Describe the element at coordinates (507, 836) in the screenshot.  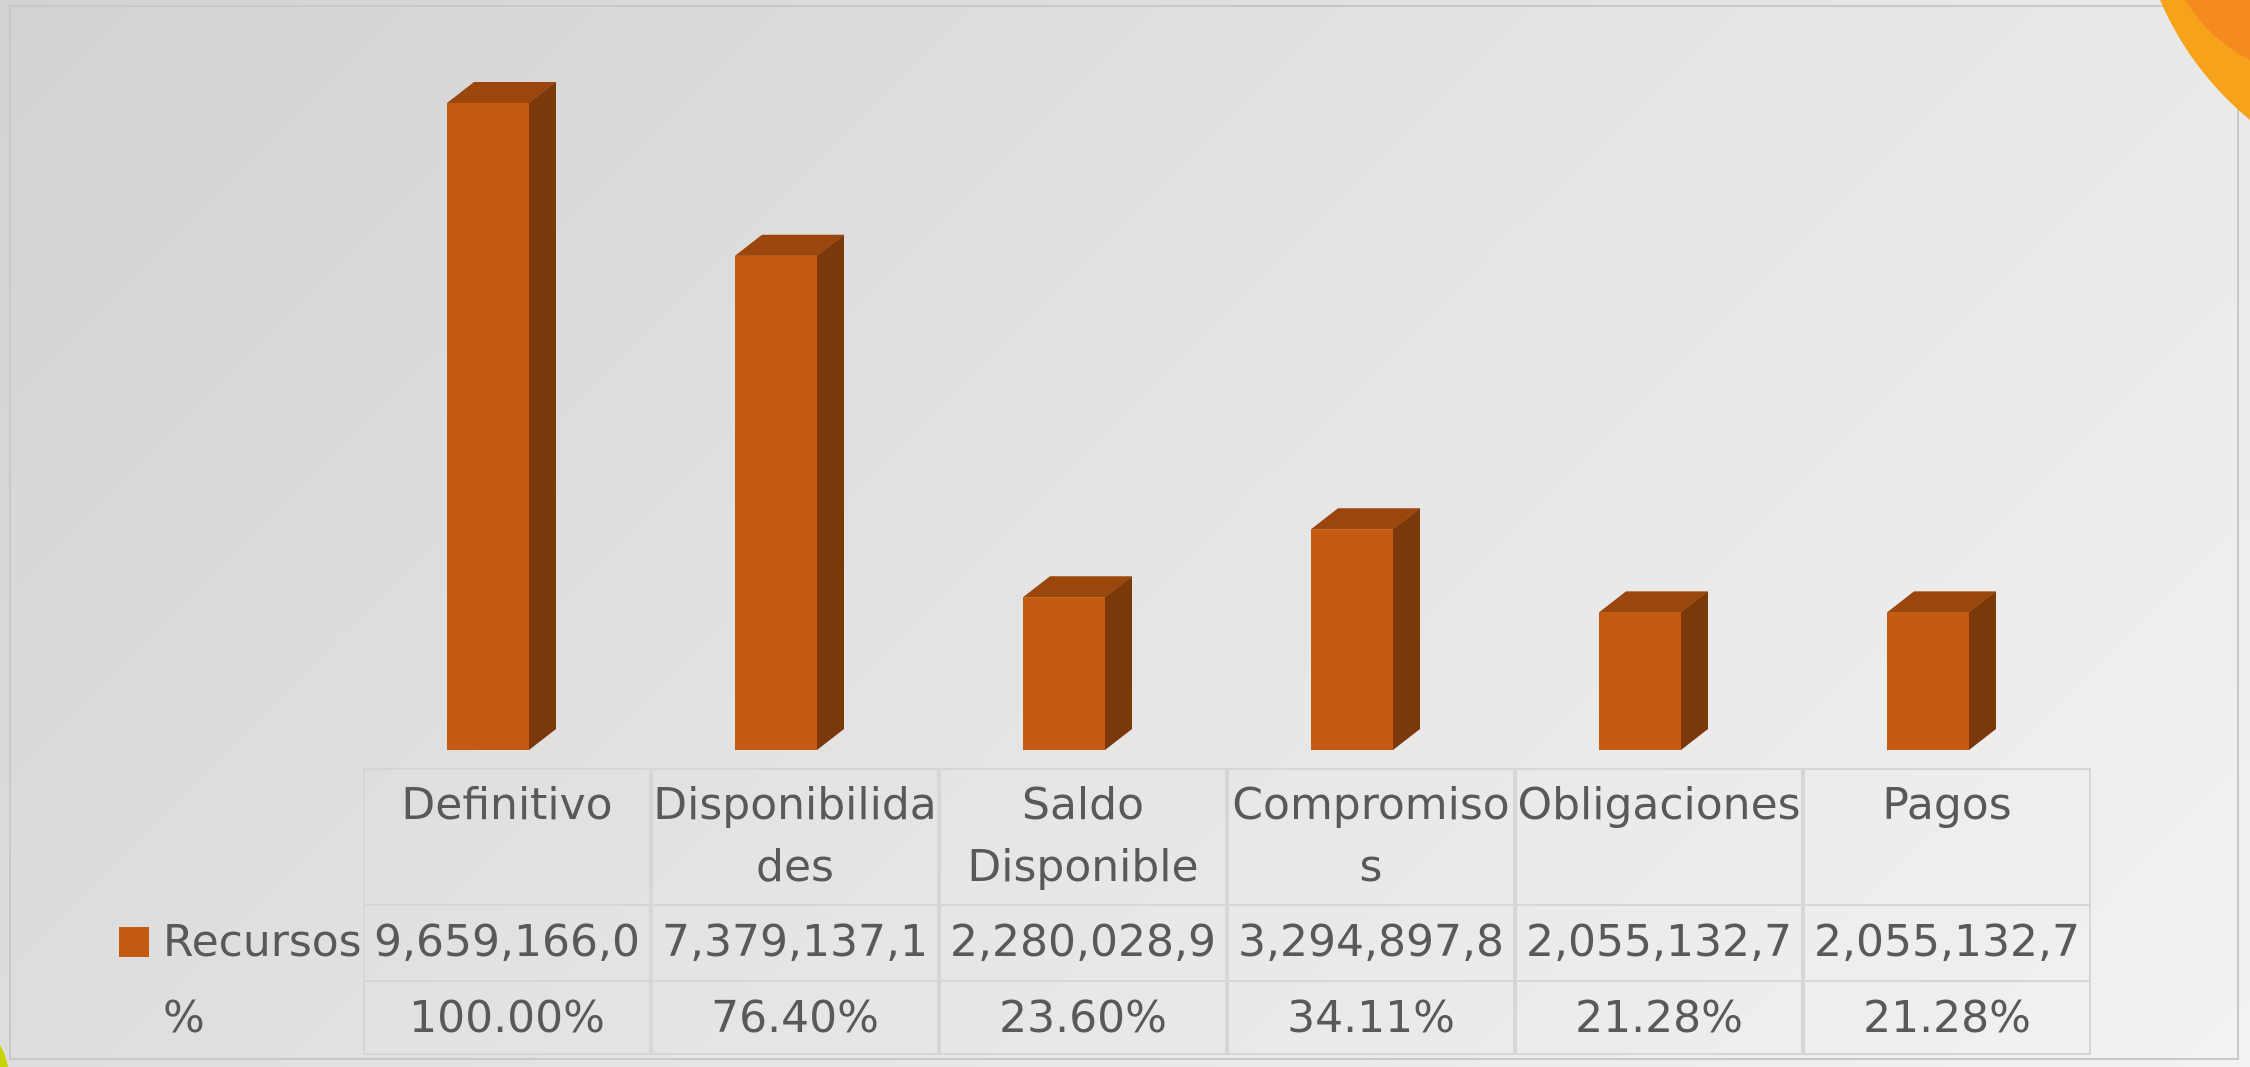
I see `x-tick-label: Definitivo` at that location.